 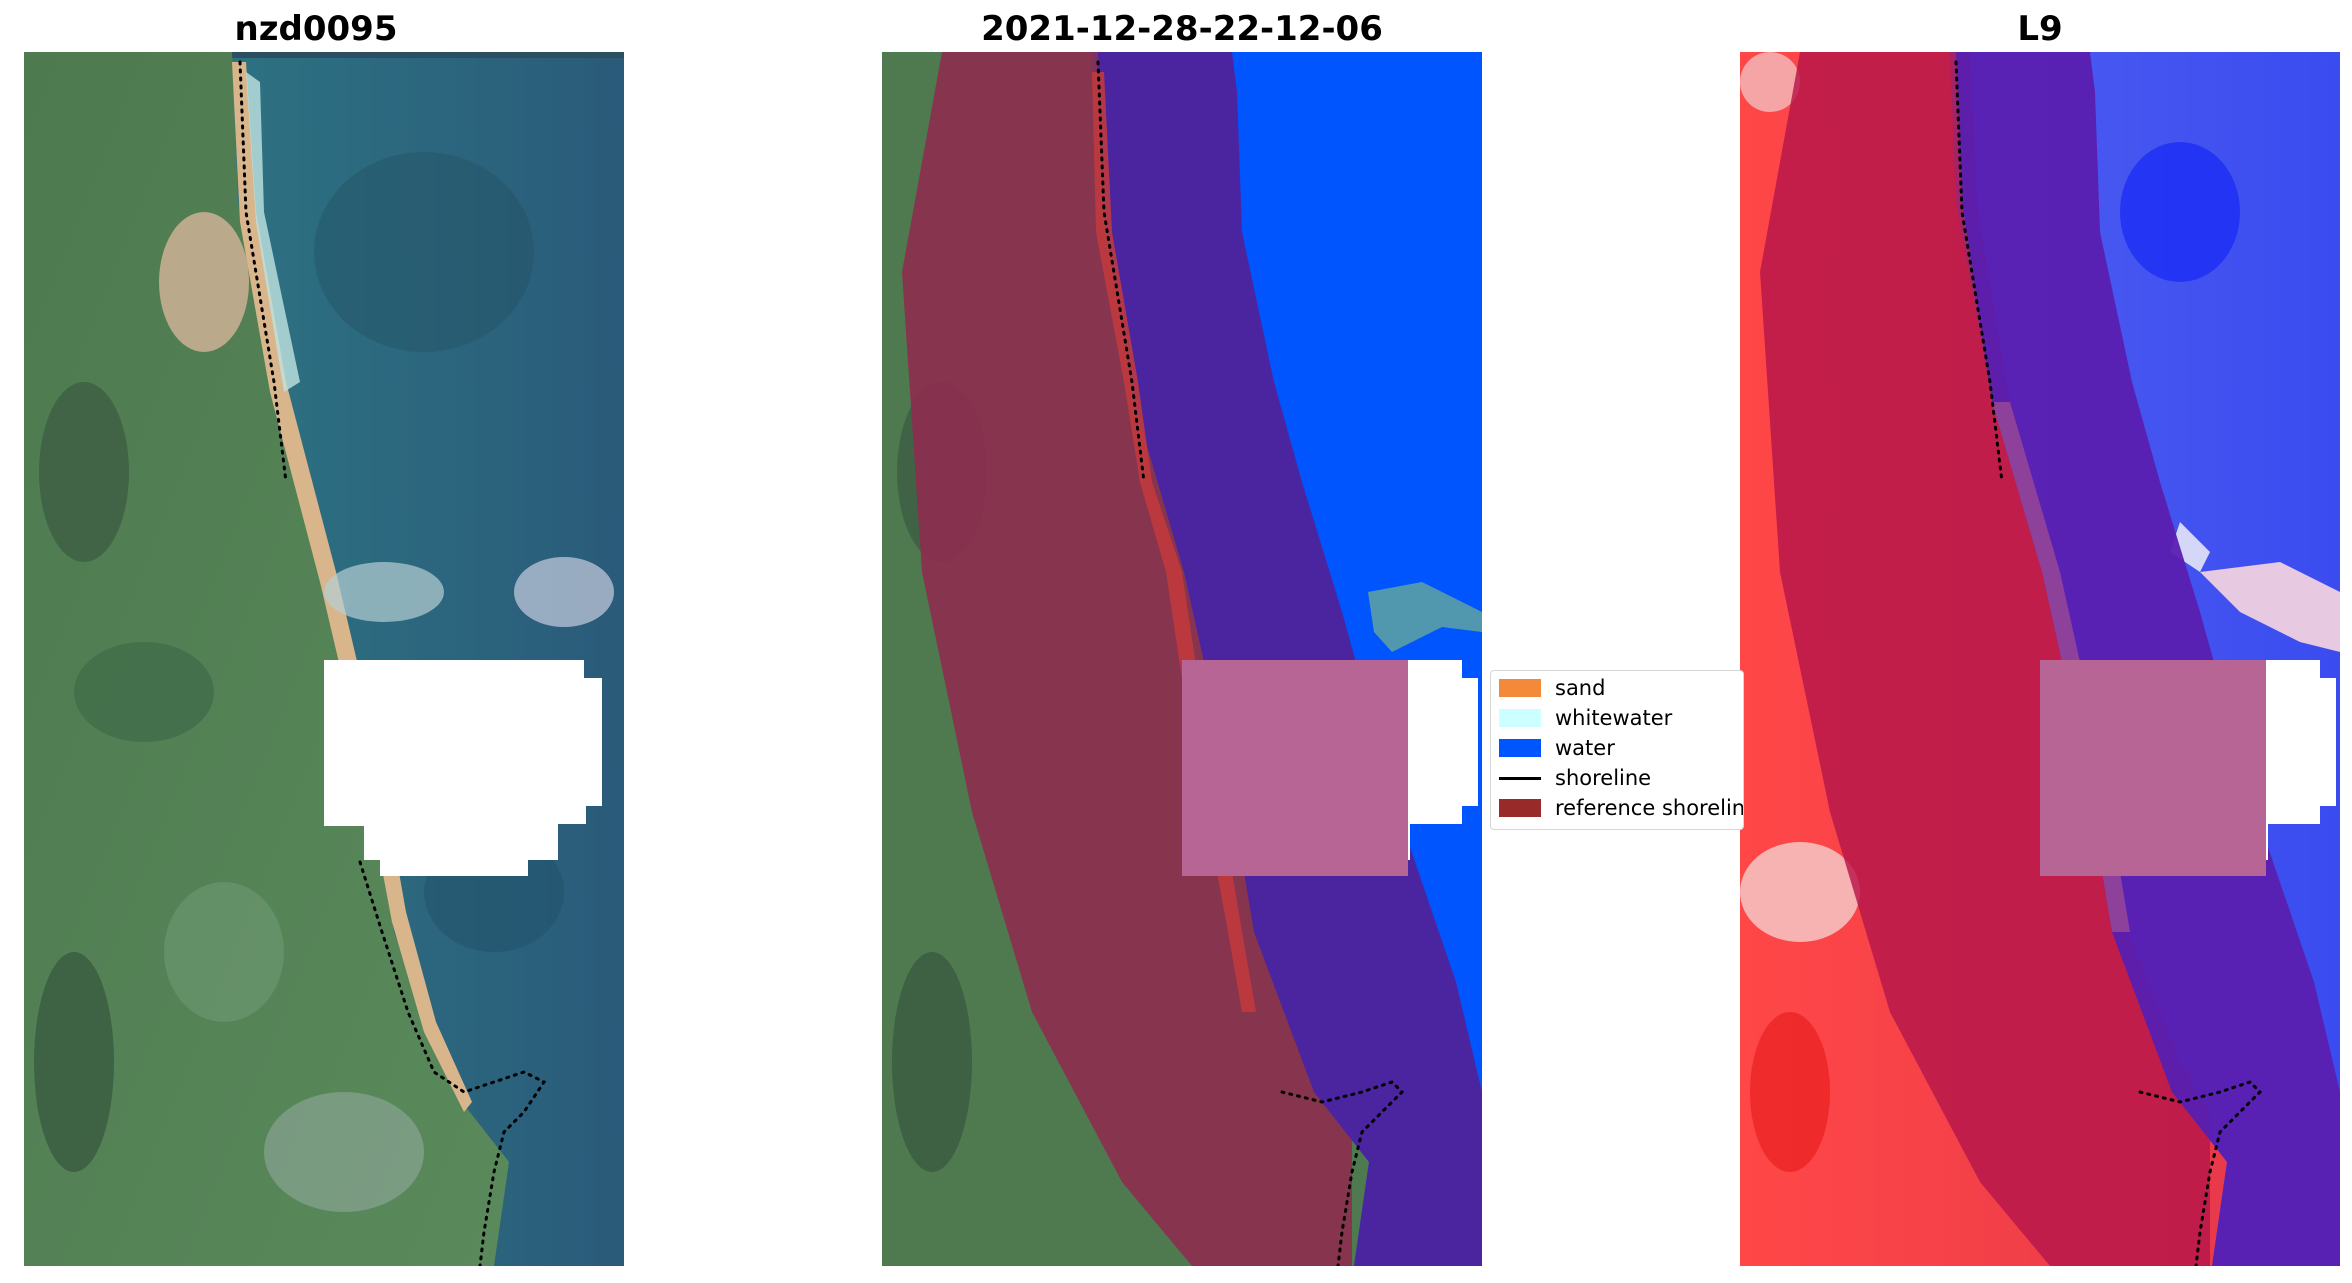 I want to click on legend-item-shoreline: shoreline, so click(x=1575, y=778).